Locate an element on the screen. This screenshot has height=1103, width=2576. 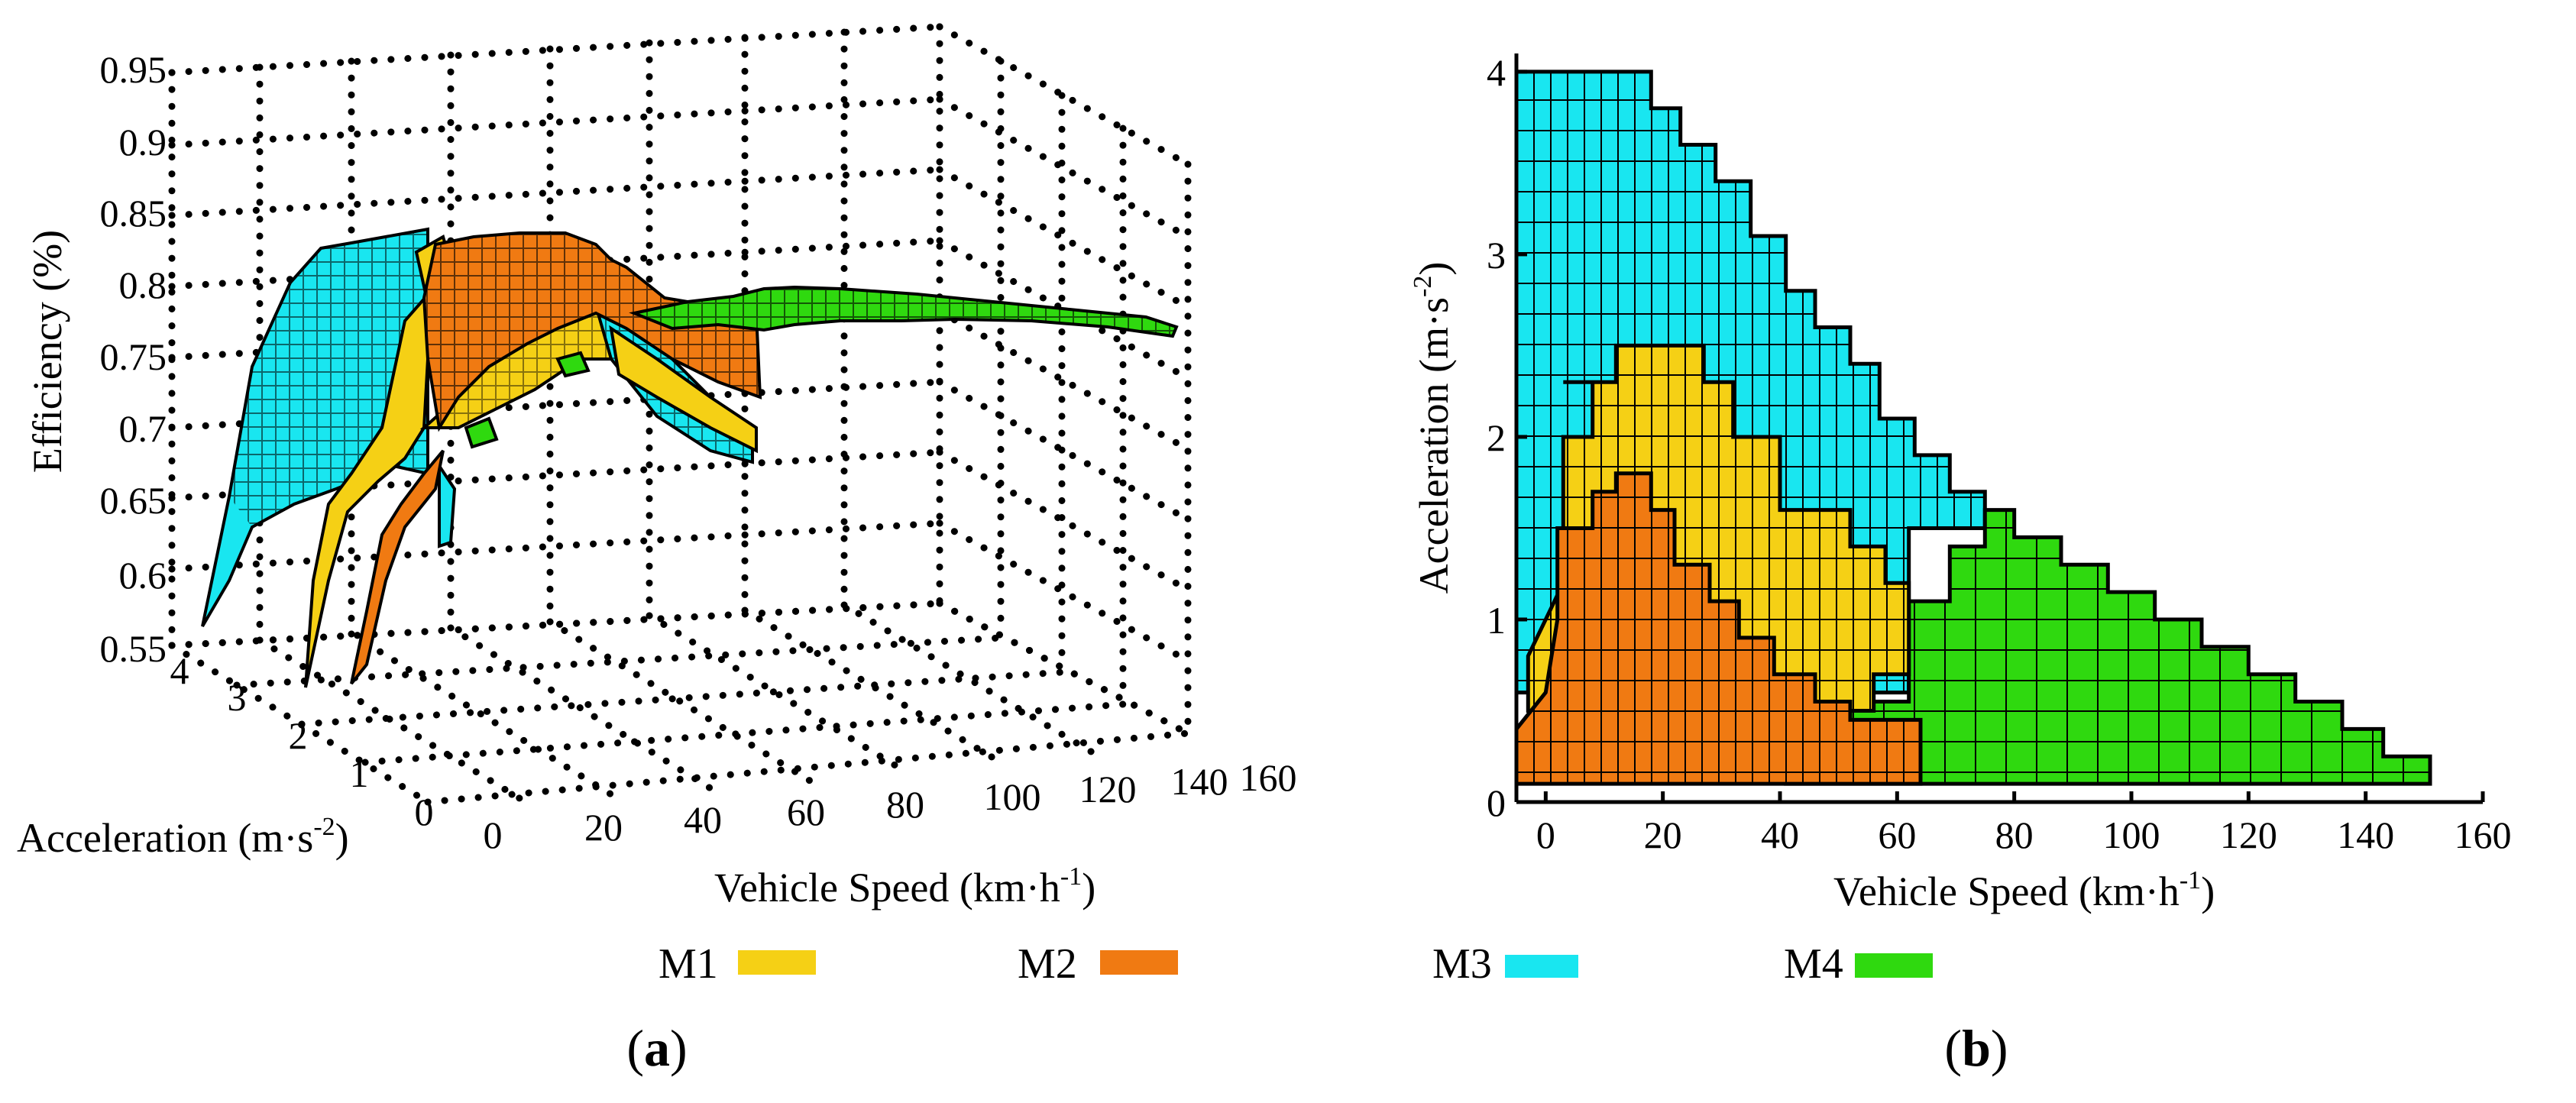
panel-a-x-label-main: Vehicle Speed (km·h is located at coordinates (887, 888).